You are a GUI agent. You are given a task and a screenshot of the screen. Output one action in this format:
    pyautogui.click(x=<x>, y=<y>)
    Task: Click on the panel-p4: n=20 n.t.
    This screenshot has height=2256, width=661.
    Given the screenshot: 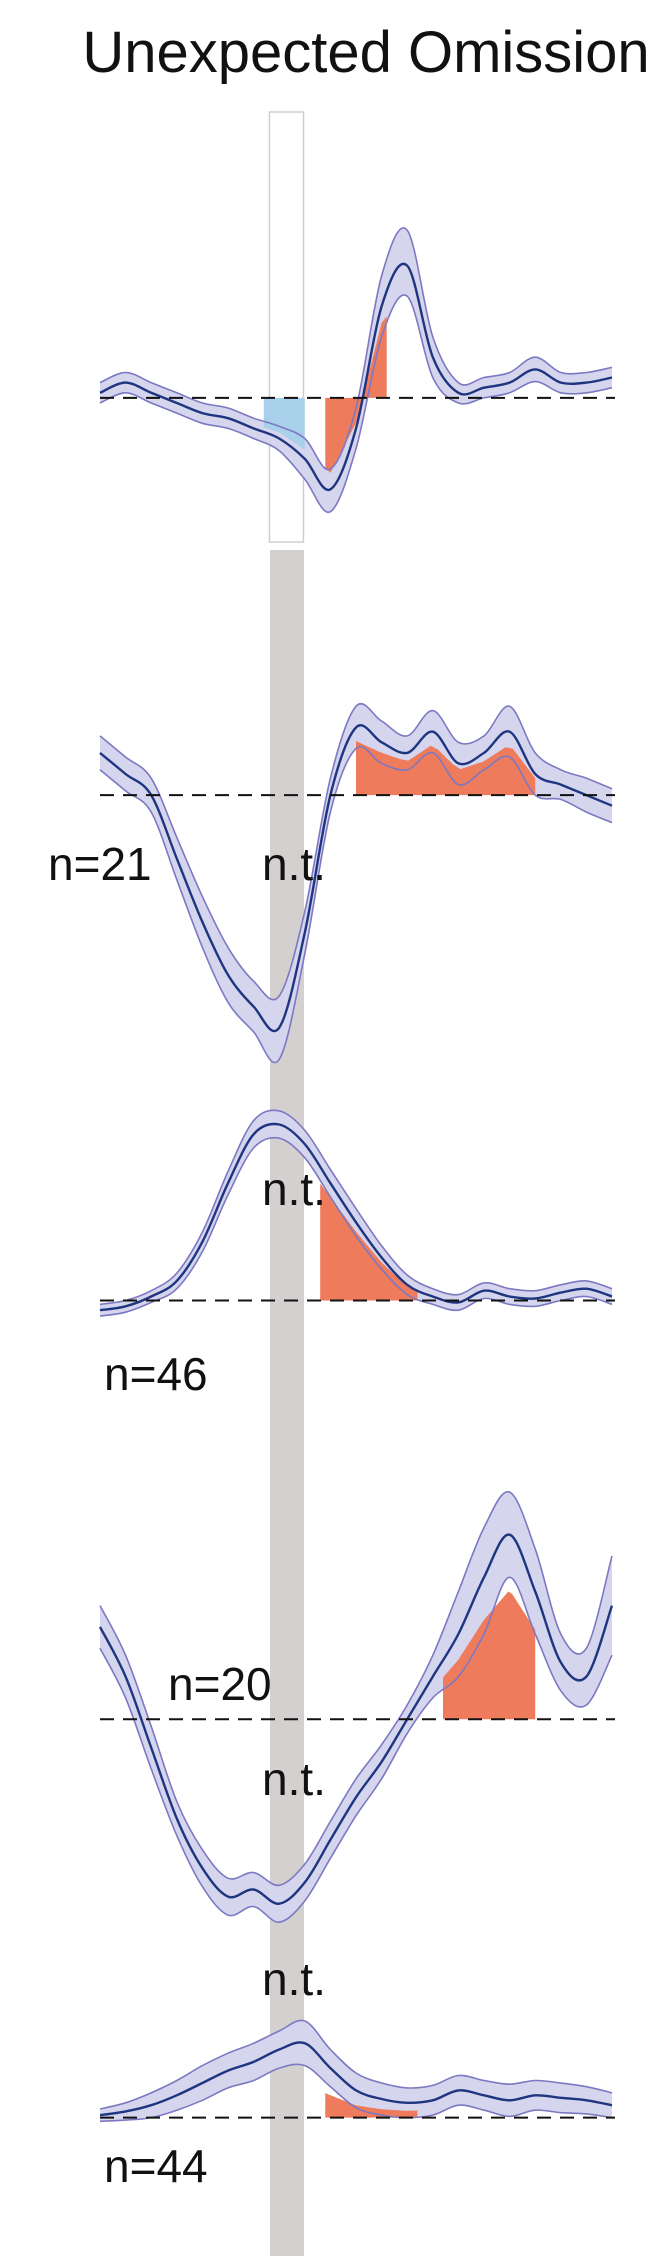 What is the action you would take?
    pyautogui.click(x=356, y=1707)
    